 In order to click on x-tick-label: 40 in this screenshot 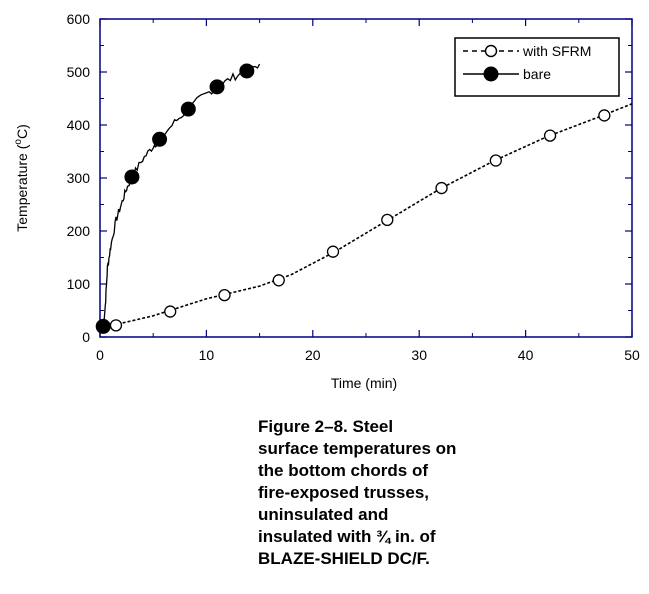, I will do `click(526, 355)`.